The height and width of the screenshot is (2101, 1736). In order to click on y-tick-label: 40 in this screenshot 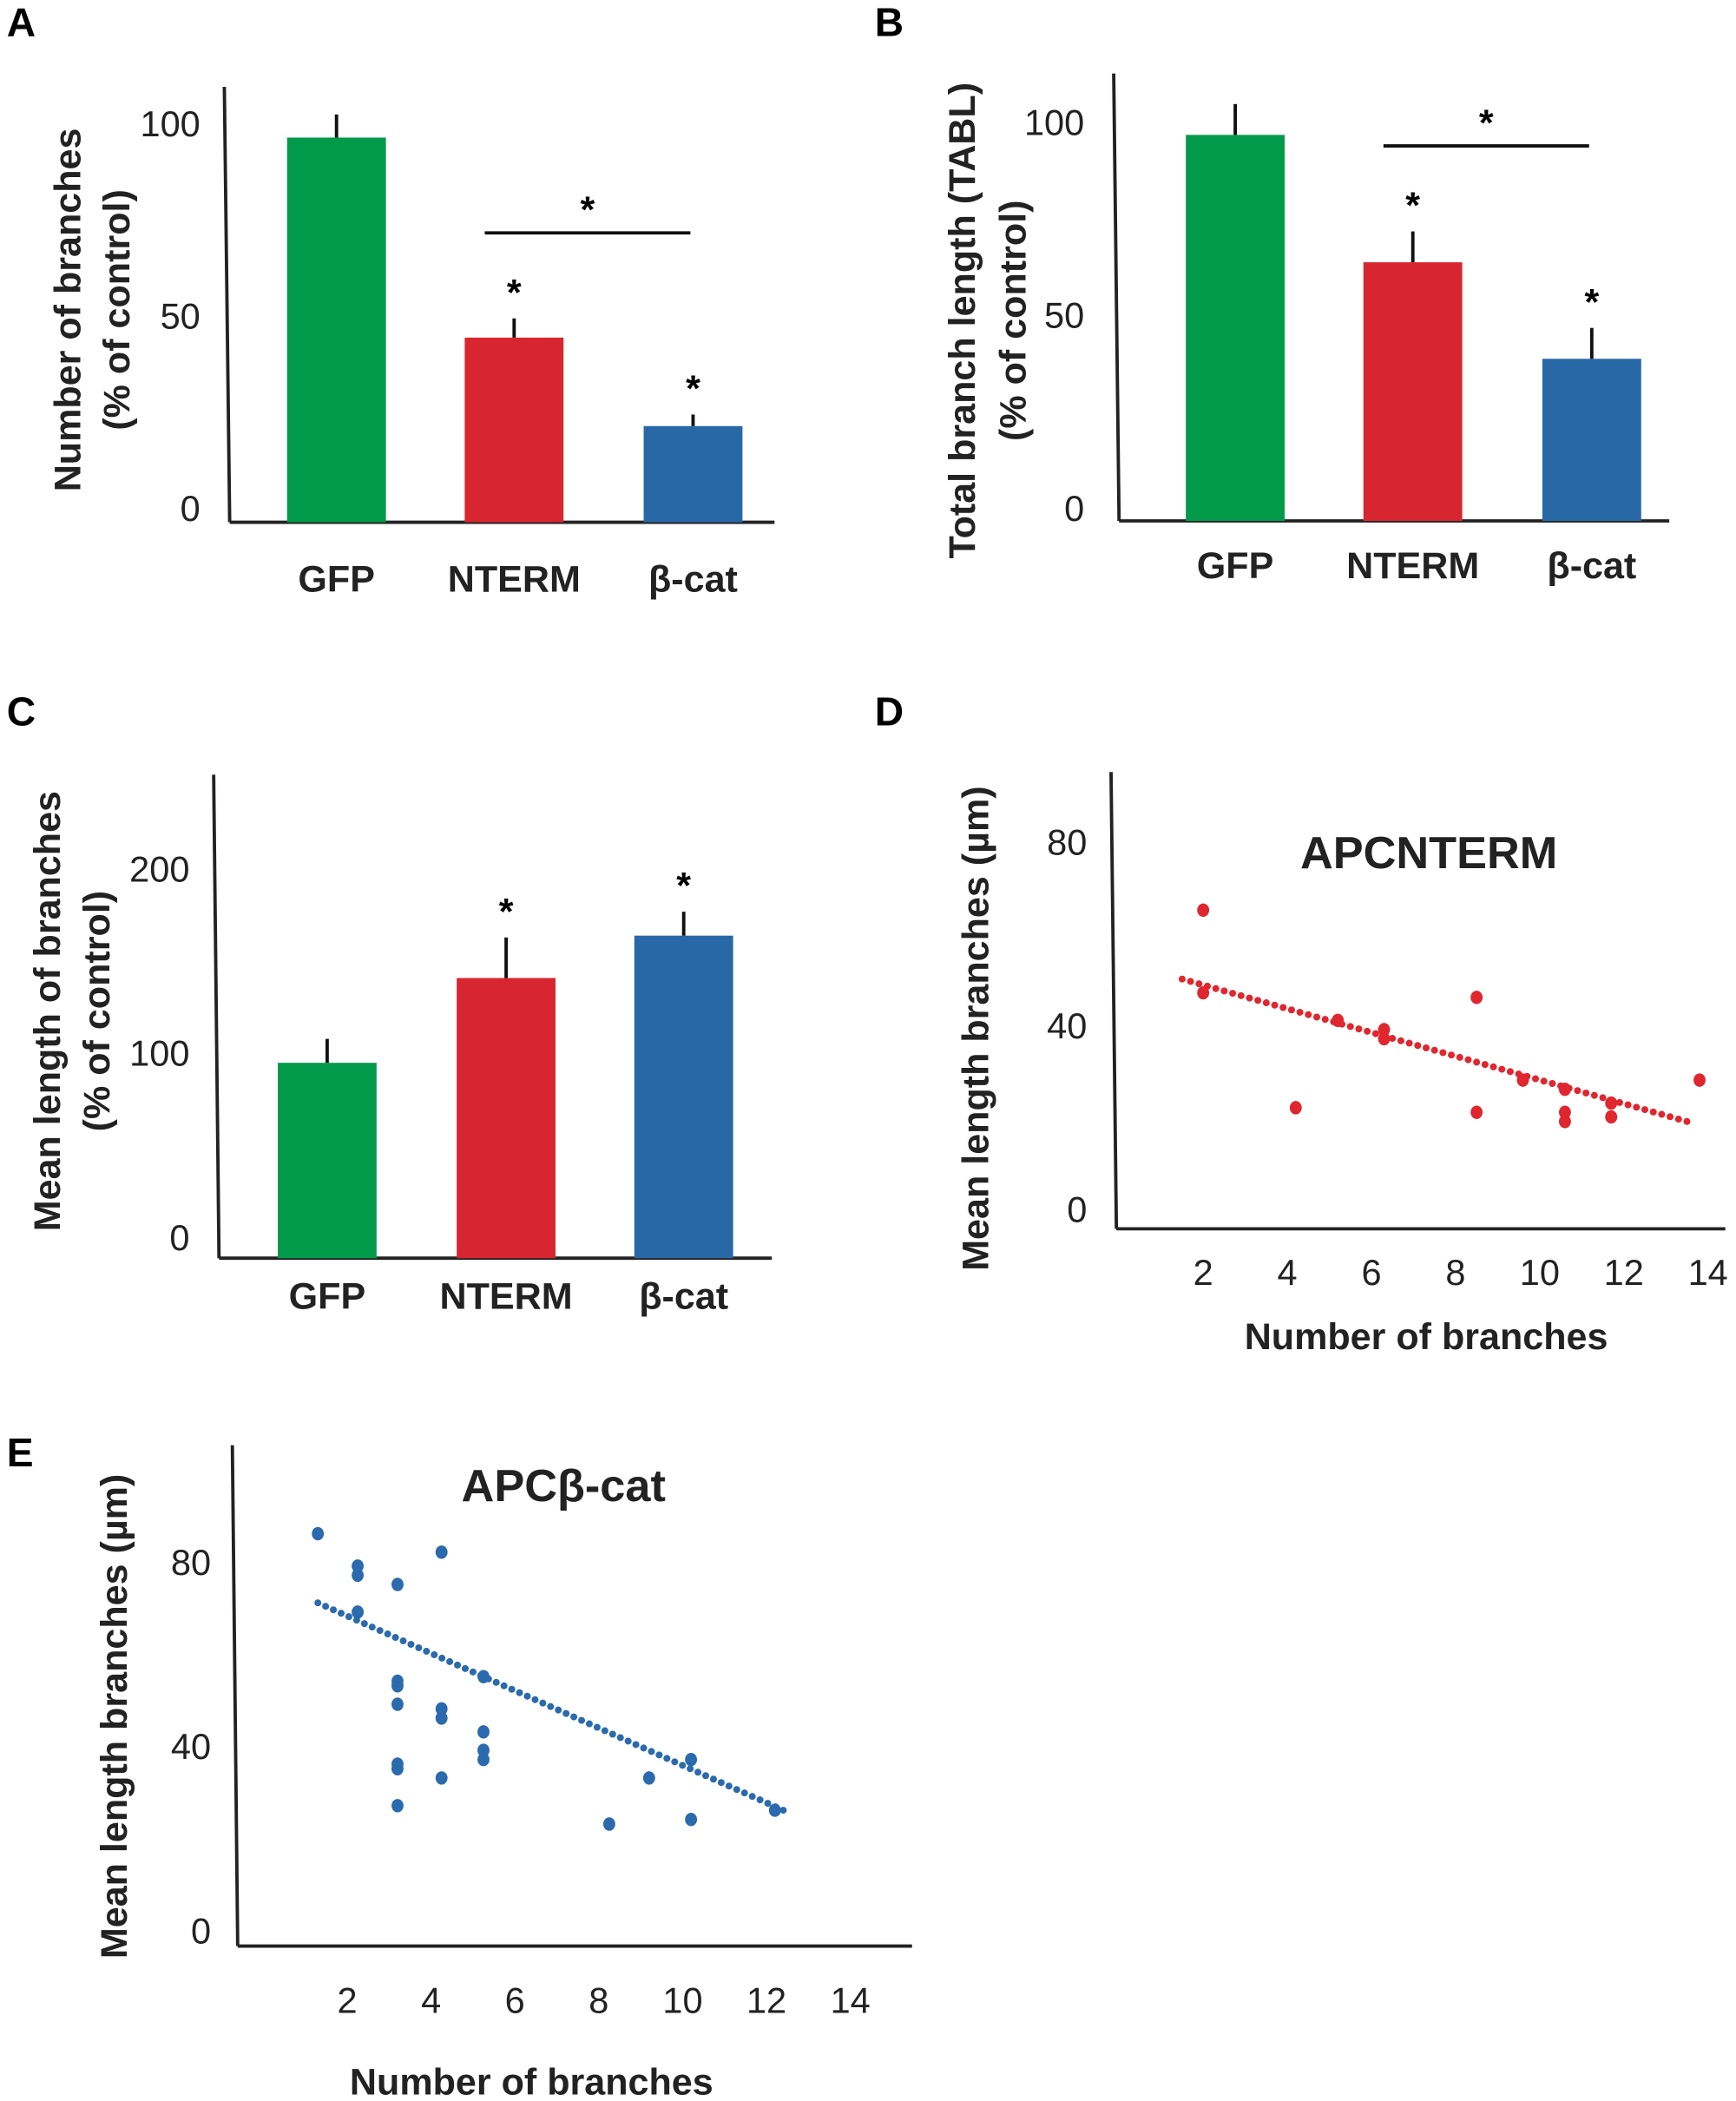, I will do `click(191, 1746)`.